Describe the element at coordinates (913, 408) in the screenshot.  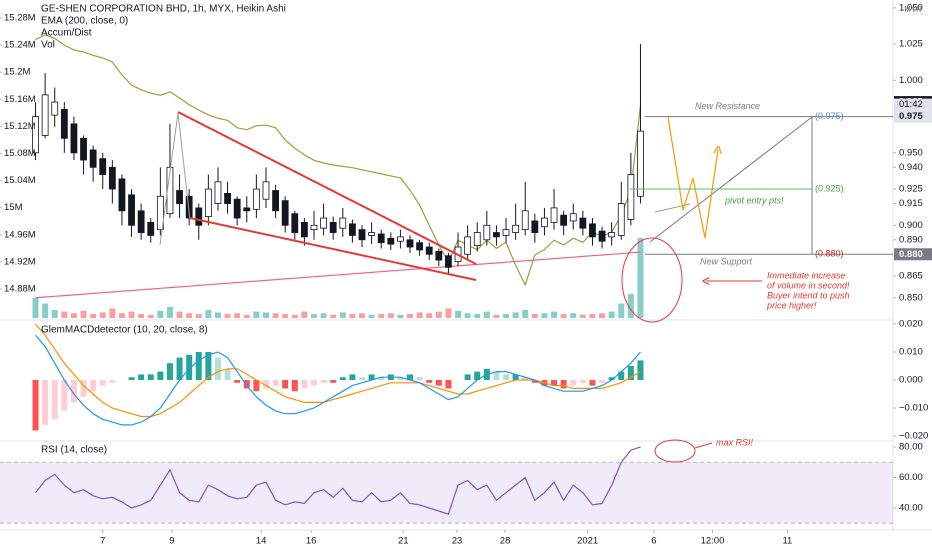
I see `y-tick-label: −0.010` at that location.